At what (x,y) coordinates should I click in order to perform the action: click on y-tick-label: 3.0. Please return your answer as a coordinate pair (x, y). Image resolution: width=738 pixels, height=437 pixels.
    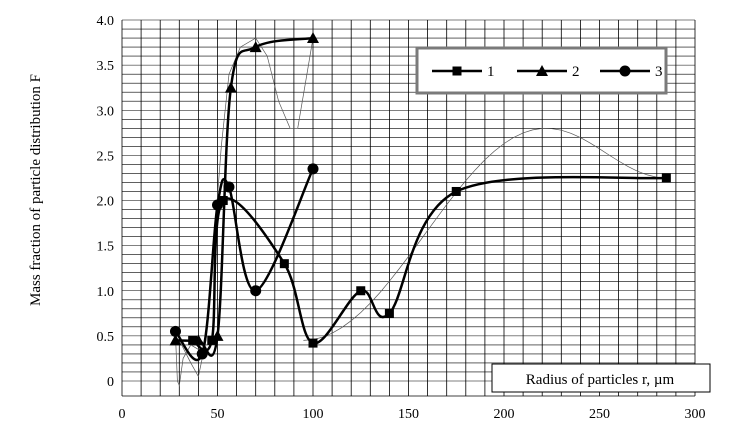
    Looking at the image, I should click on (106, 111).